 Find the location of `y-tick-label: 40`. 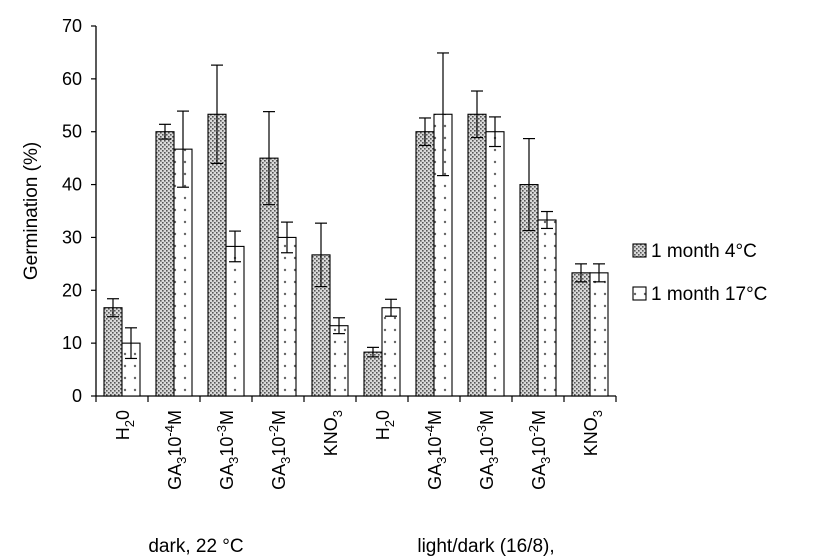

y-tick-label: 40 is located at coordinates (72, 185).